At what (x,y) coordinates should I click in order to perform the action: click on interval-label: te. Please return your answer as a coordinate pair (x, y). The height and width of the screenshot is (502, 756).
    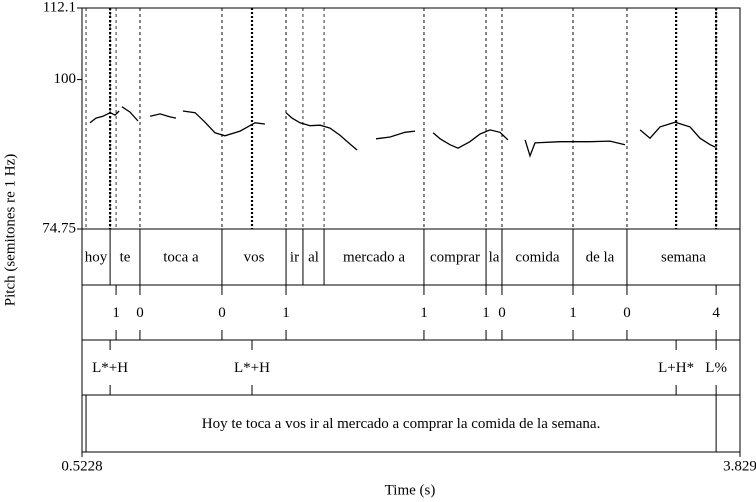
    Looking at the image, I should click on (125, 257).